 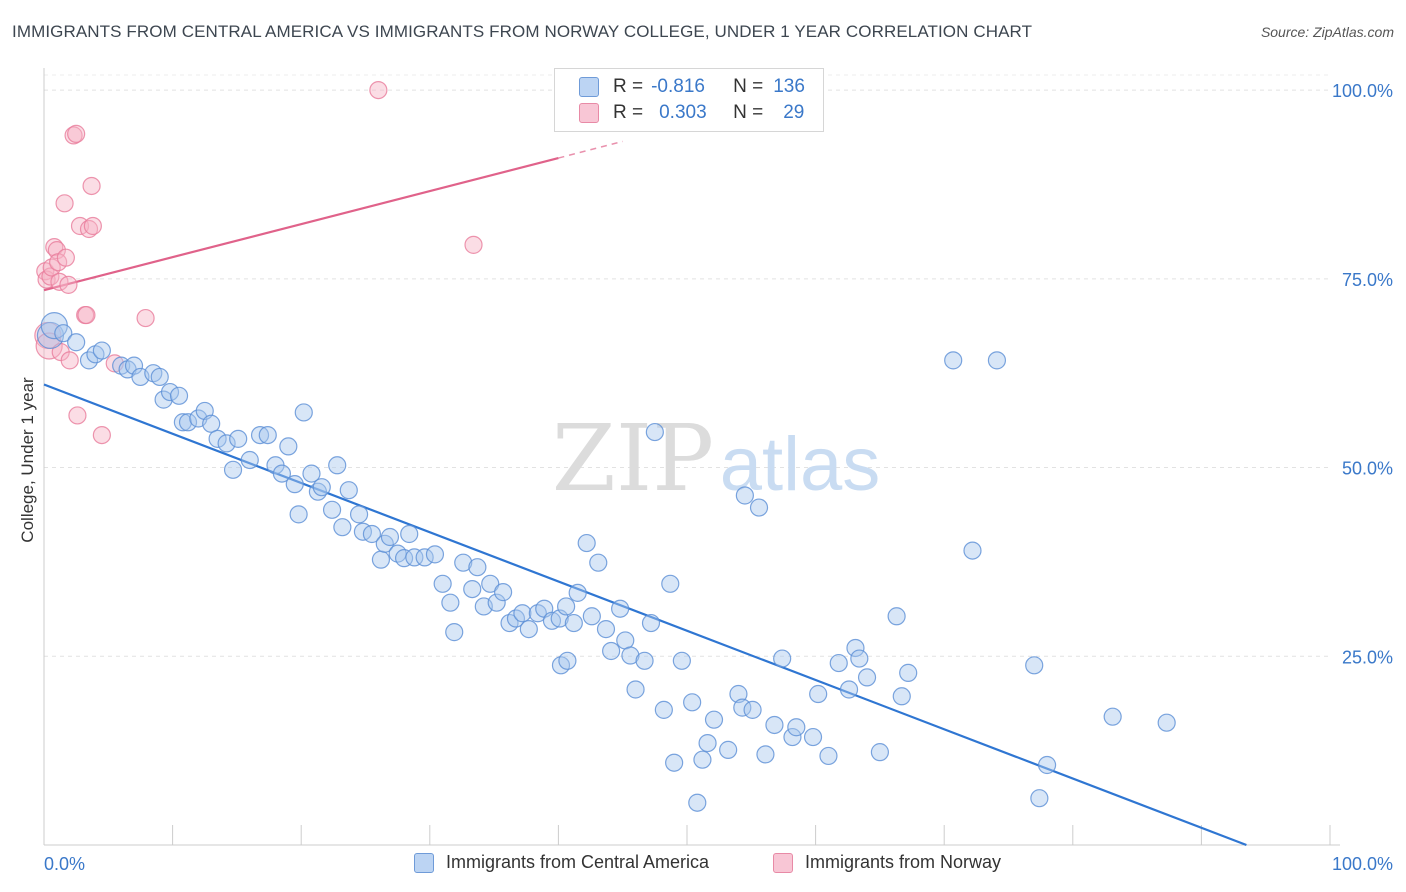 I want to click on source-credit: Source: ZipAtlas.com, so click(x=1327, y=32).